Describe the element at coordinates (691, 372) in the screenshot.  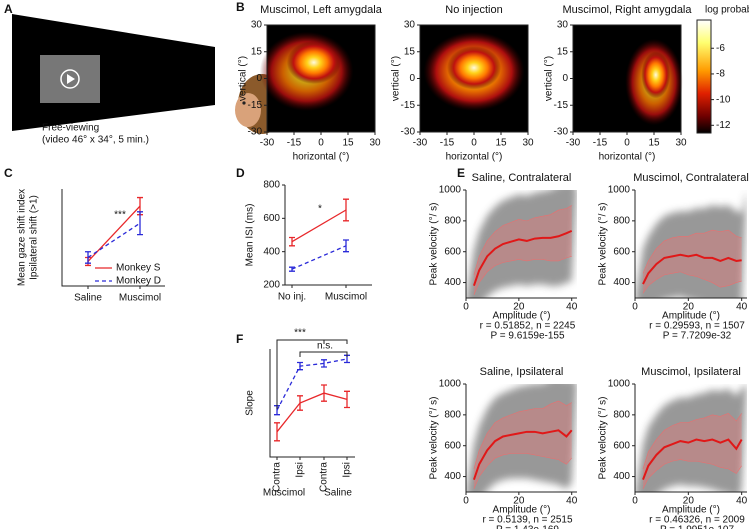
I see `chart-title: Muscimol, Ipsilateral` at that location.